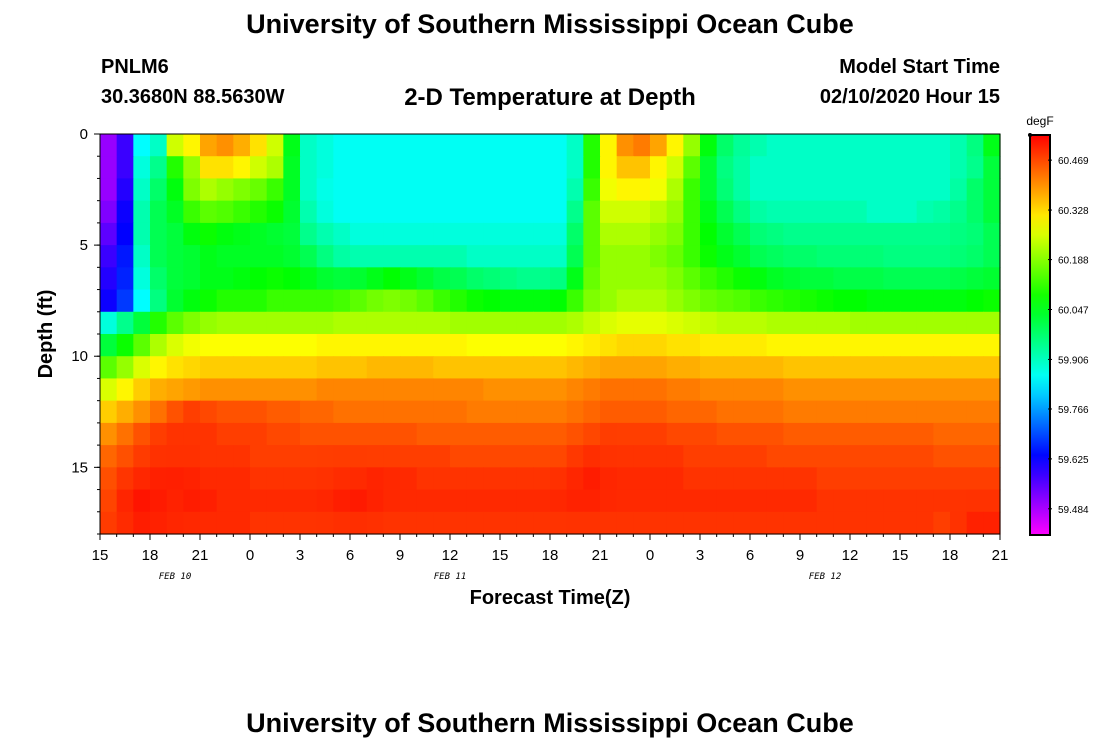 Image resolution: width=1100 pixels, height=750 pixels. Describe the element at coordinates (550, 97) in the screenshot. I see `chart-title: 2-D Temperature at Depth` at that location.